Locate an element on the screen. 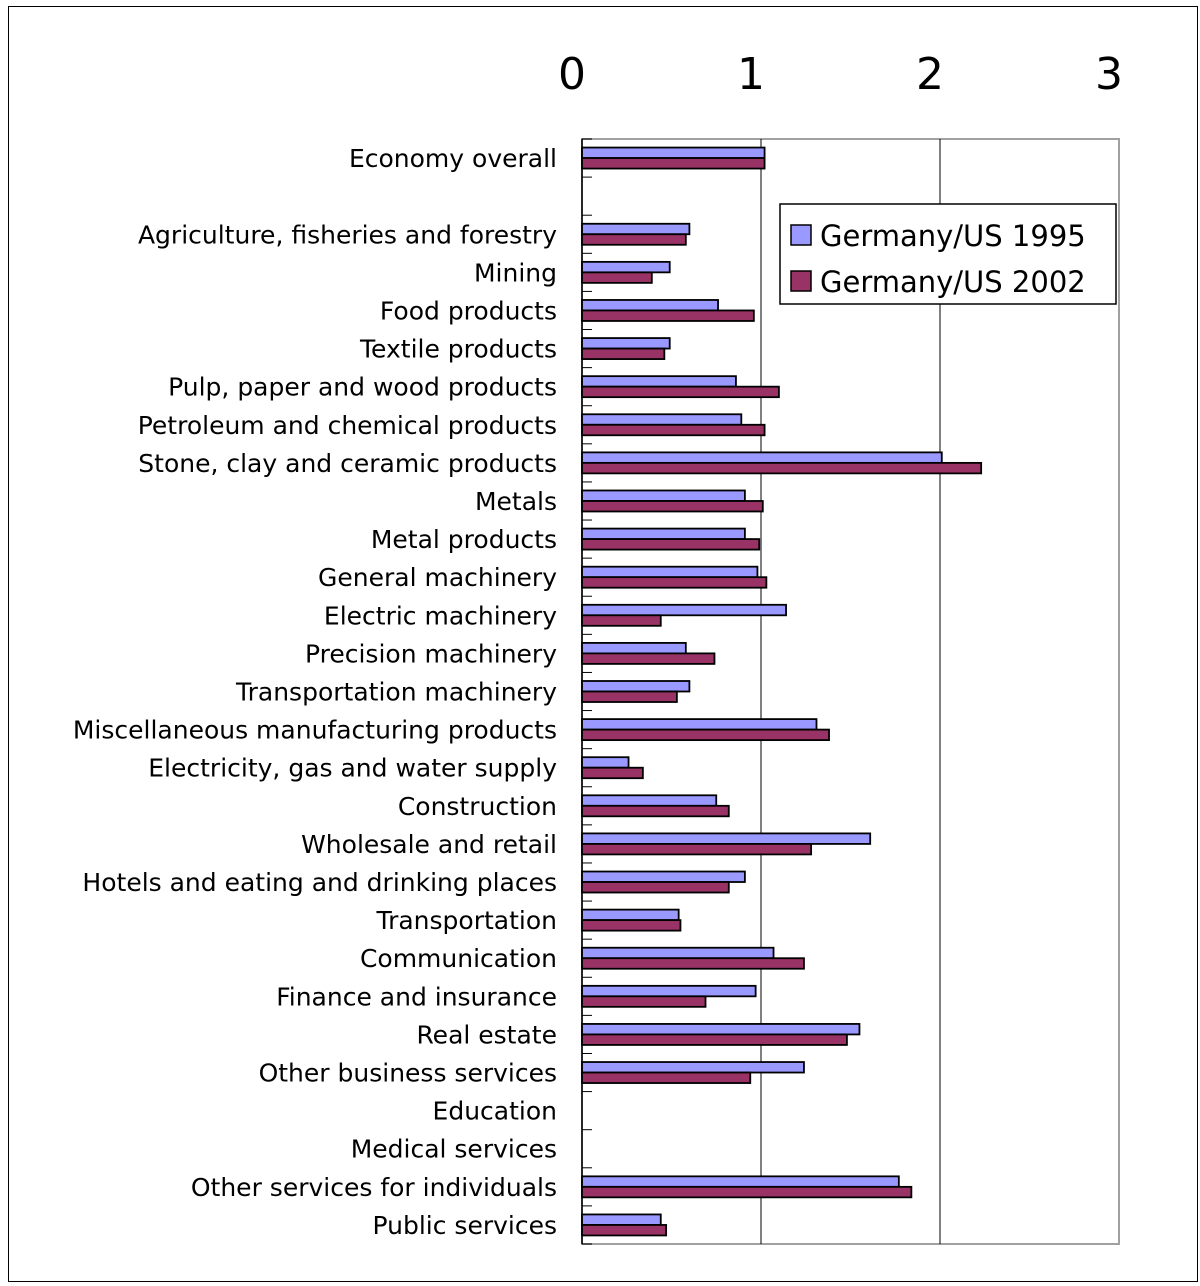  category-label-stone-clay-and-ceramic-products: Stone, clay and ceramic products is located at coordinates (347, 463).